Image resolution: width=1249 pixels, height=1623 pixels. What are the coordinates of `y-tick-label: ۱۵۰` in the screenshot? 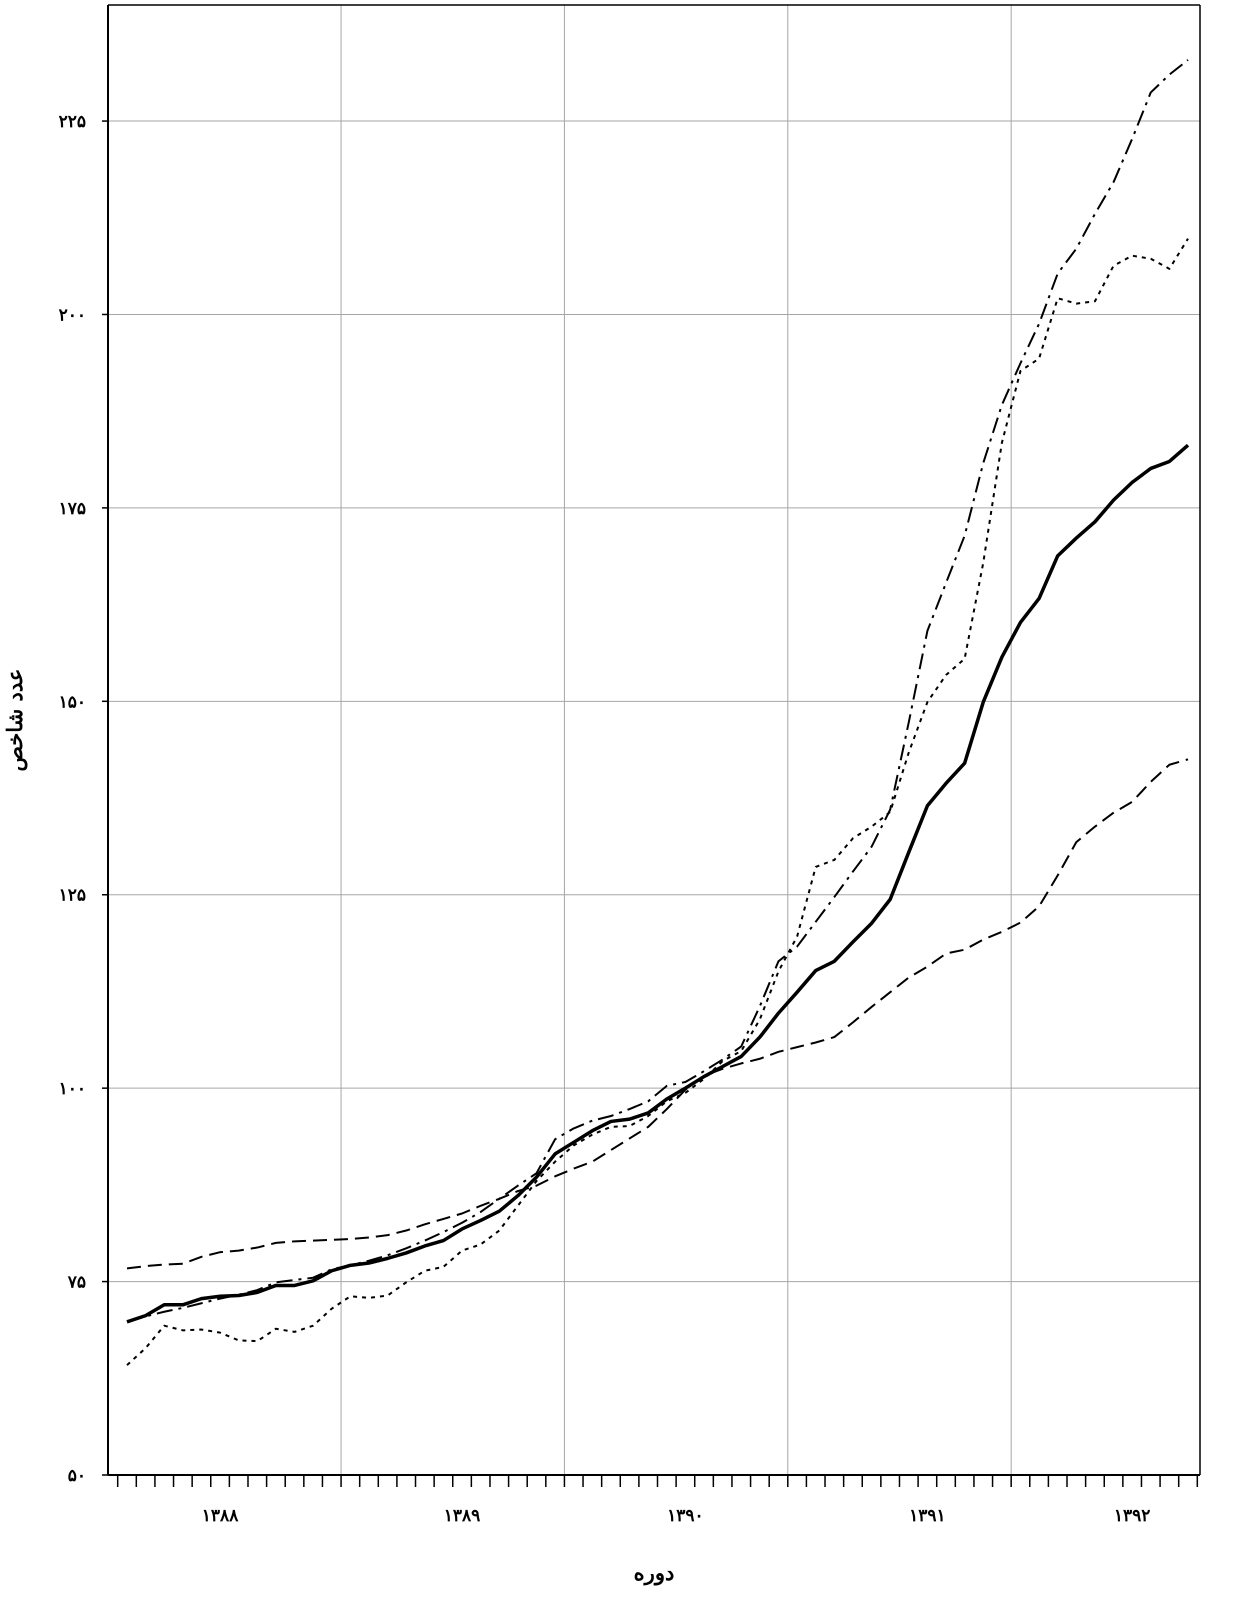 It's located at (72, 702).